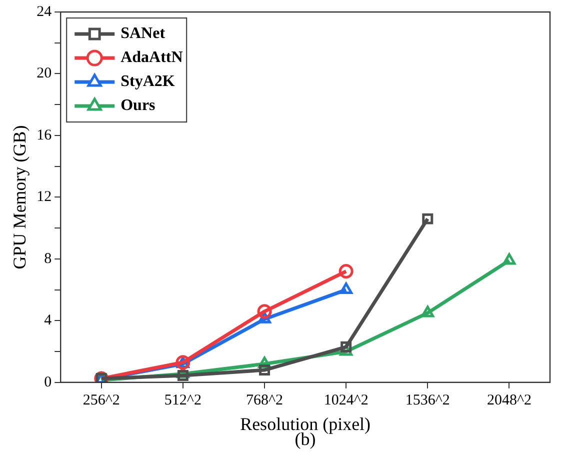  I want to click on y-tick-label: 0, so click(48, 382).